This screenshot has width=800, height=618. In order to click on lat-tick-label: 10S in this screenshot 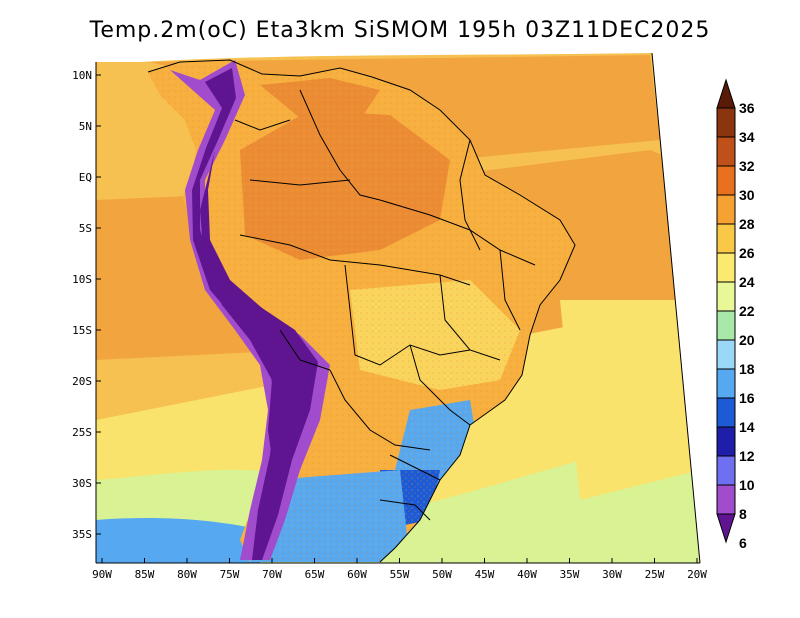, I will do `click(82, 279)`.